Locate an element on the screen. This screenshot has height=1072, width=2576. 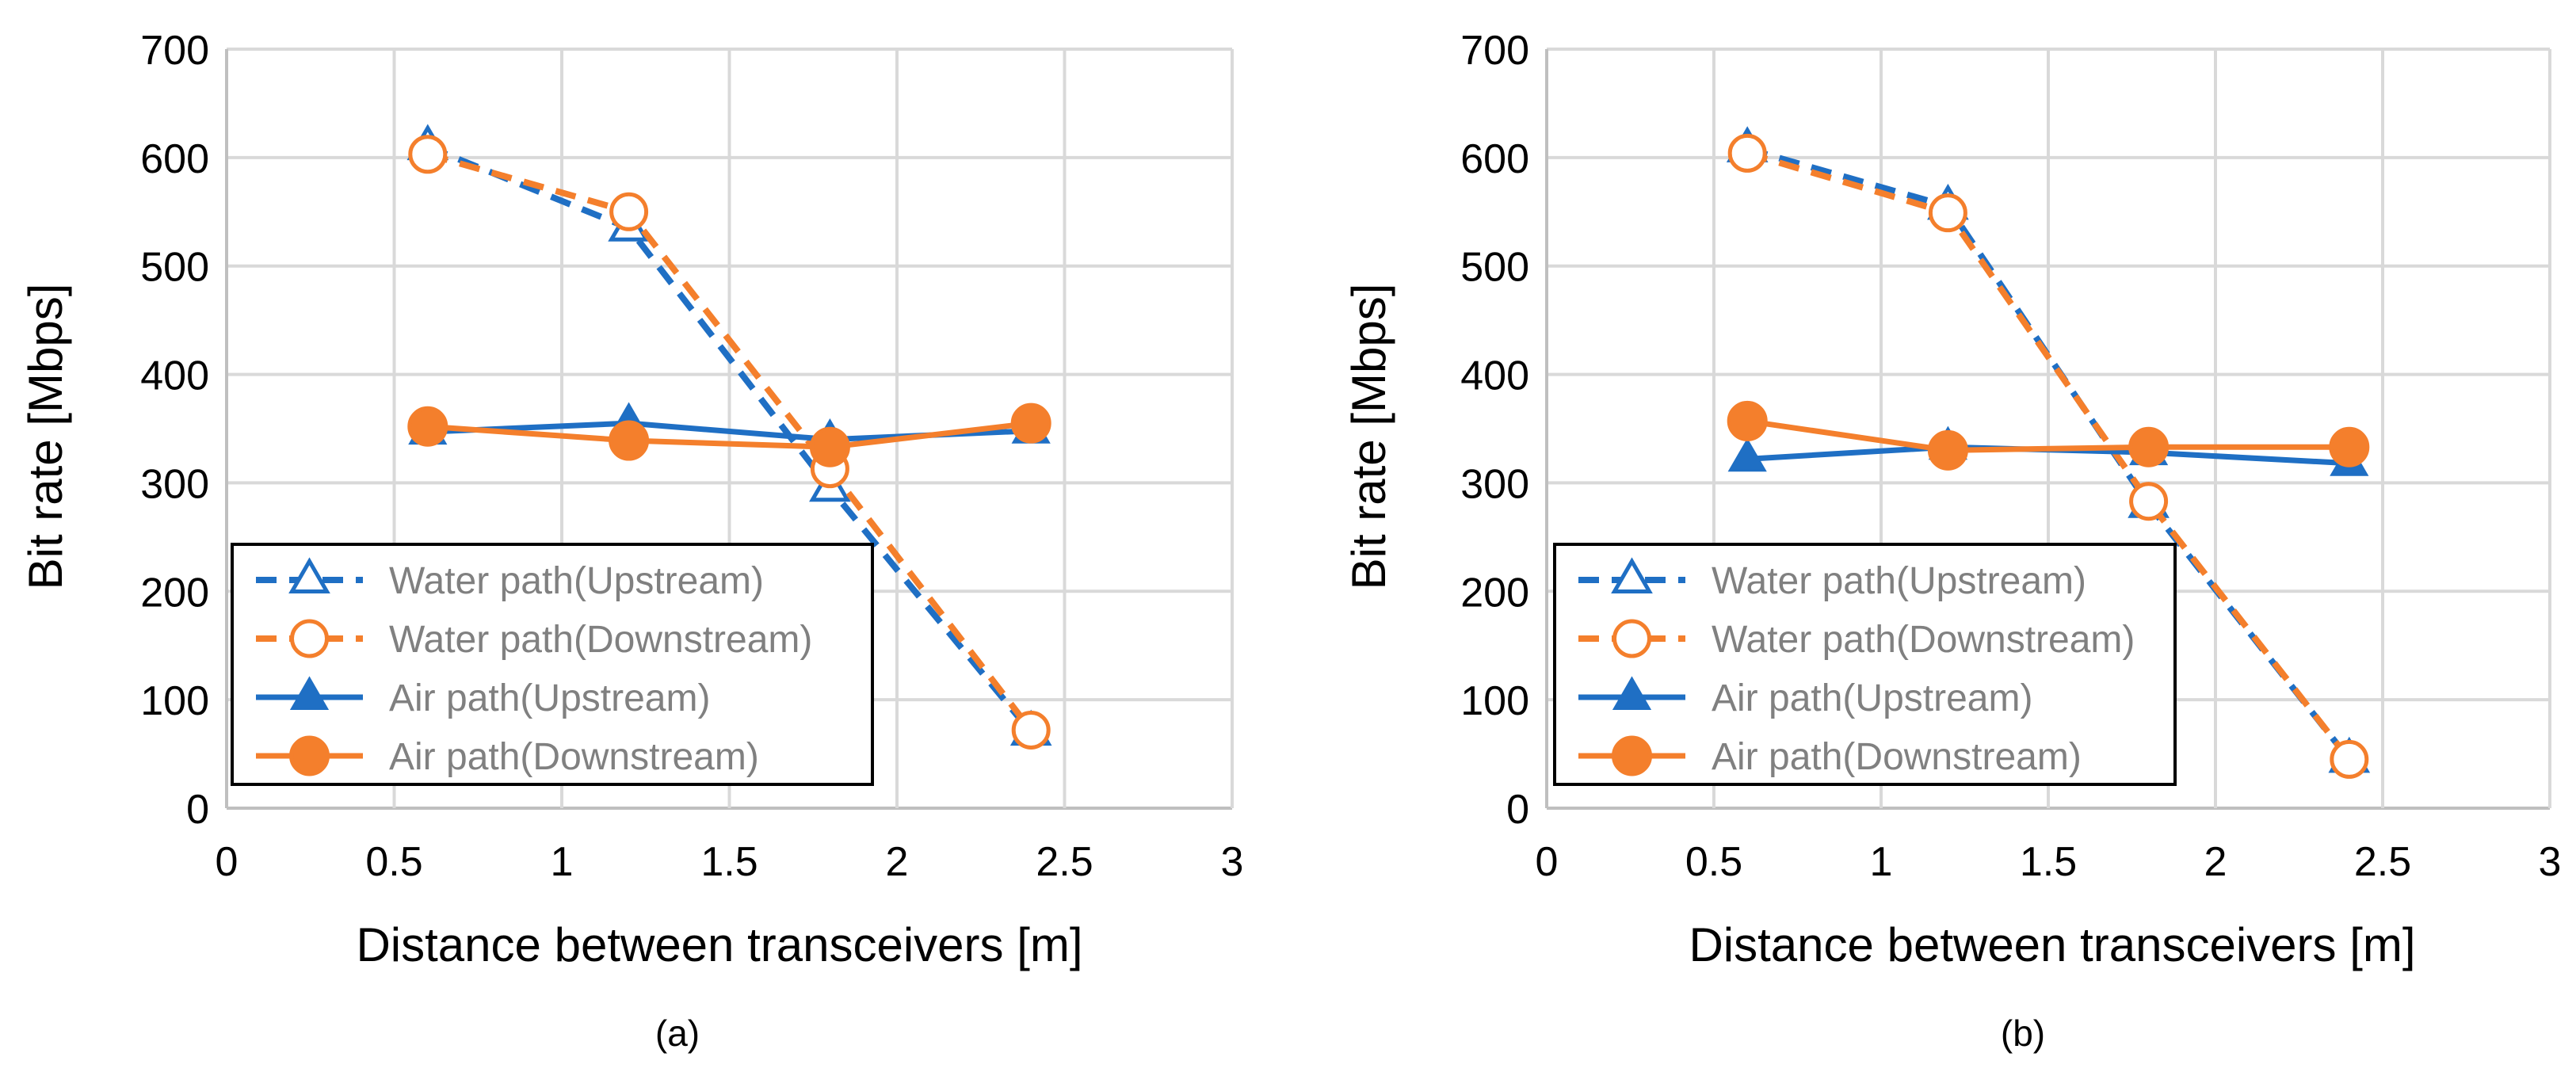
chart-caption: (b) is located at coordinates (2023, 1033).